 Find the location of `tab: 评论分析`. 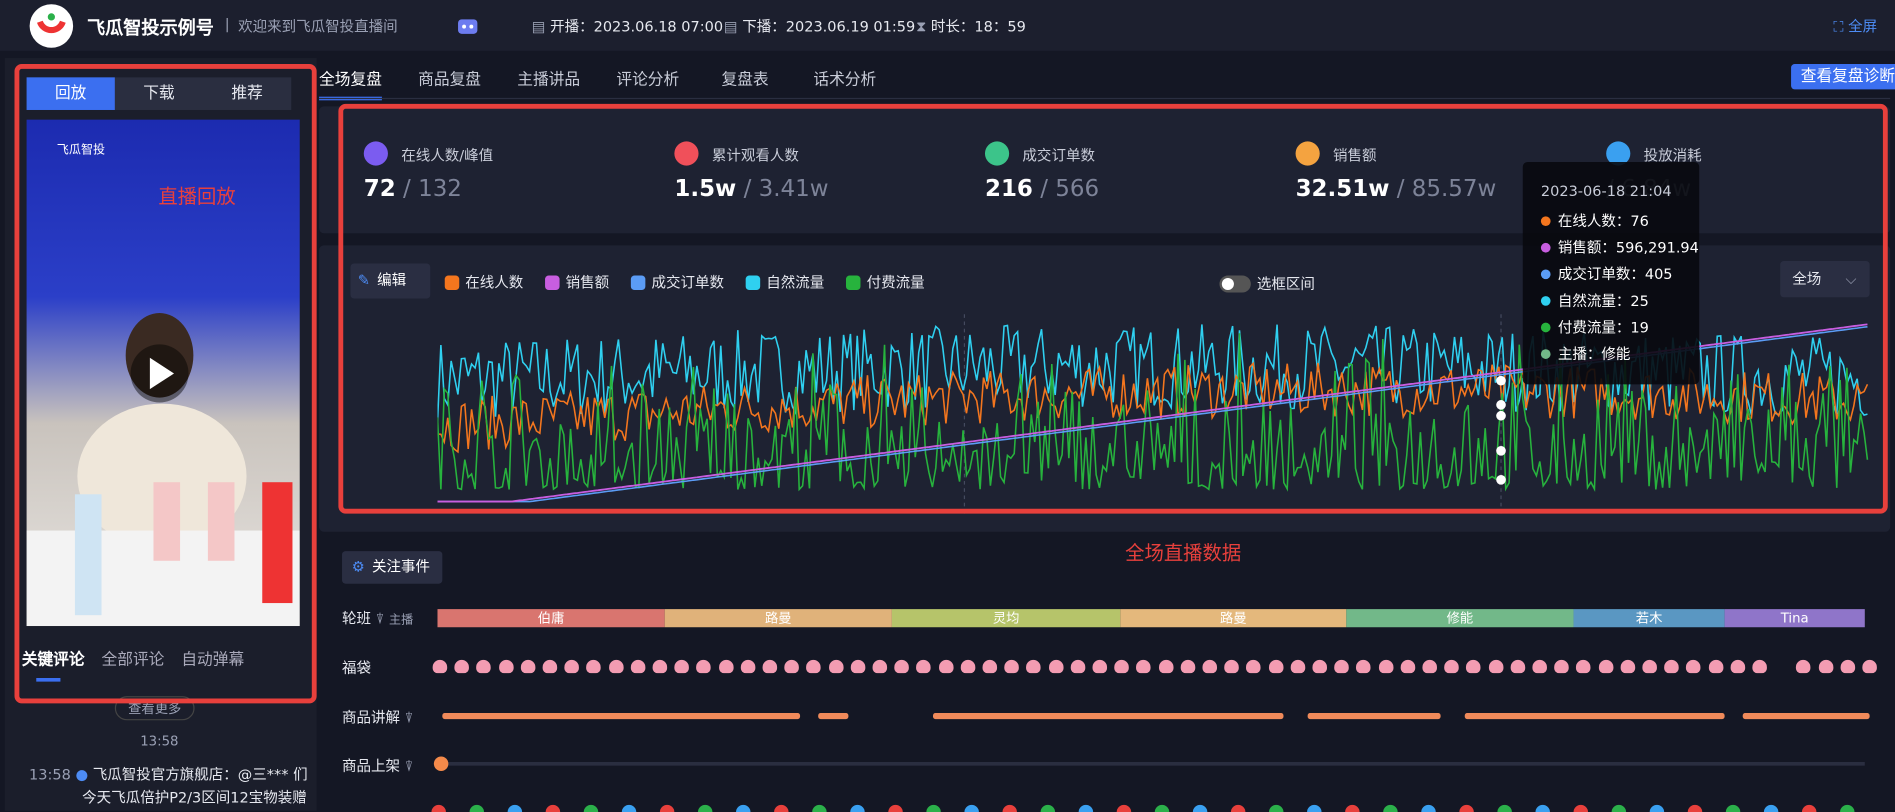

tab: 评论分析 is located at coordinates (647, 77).